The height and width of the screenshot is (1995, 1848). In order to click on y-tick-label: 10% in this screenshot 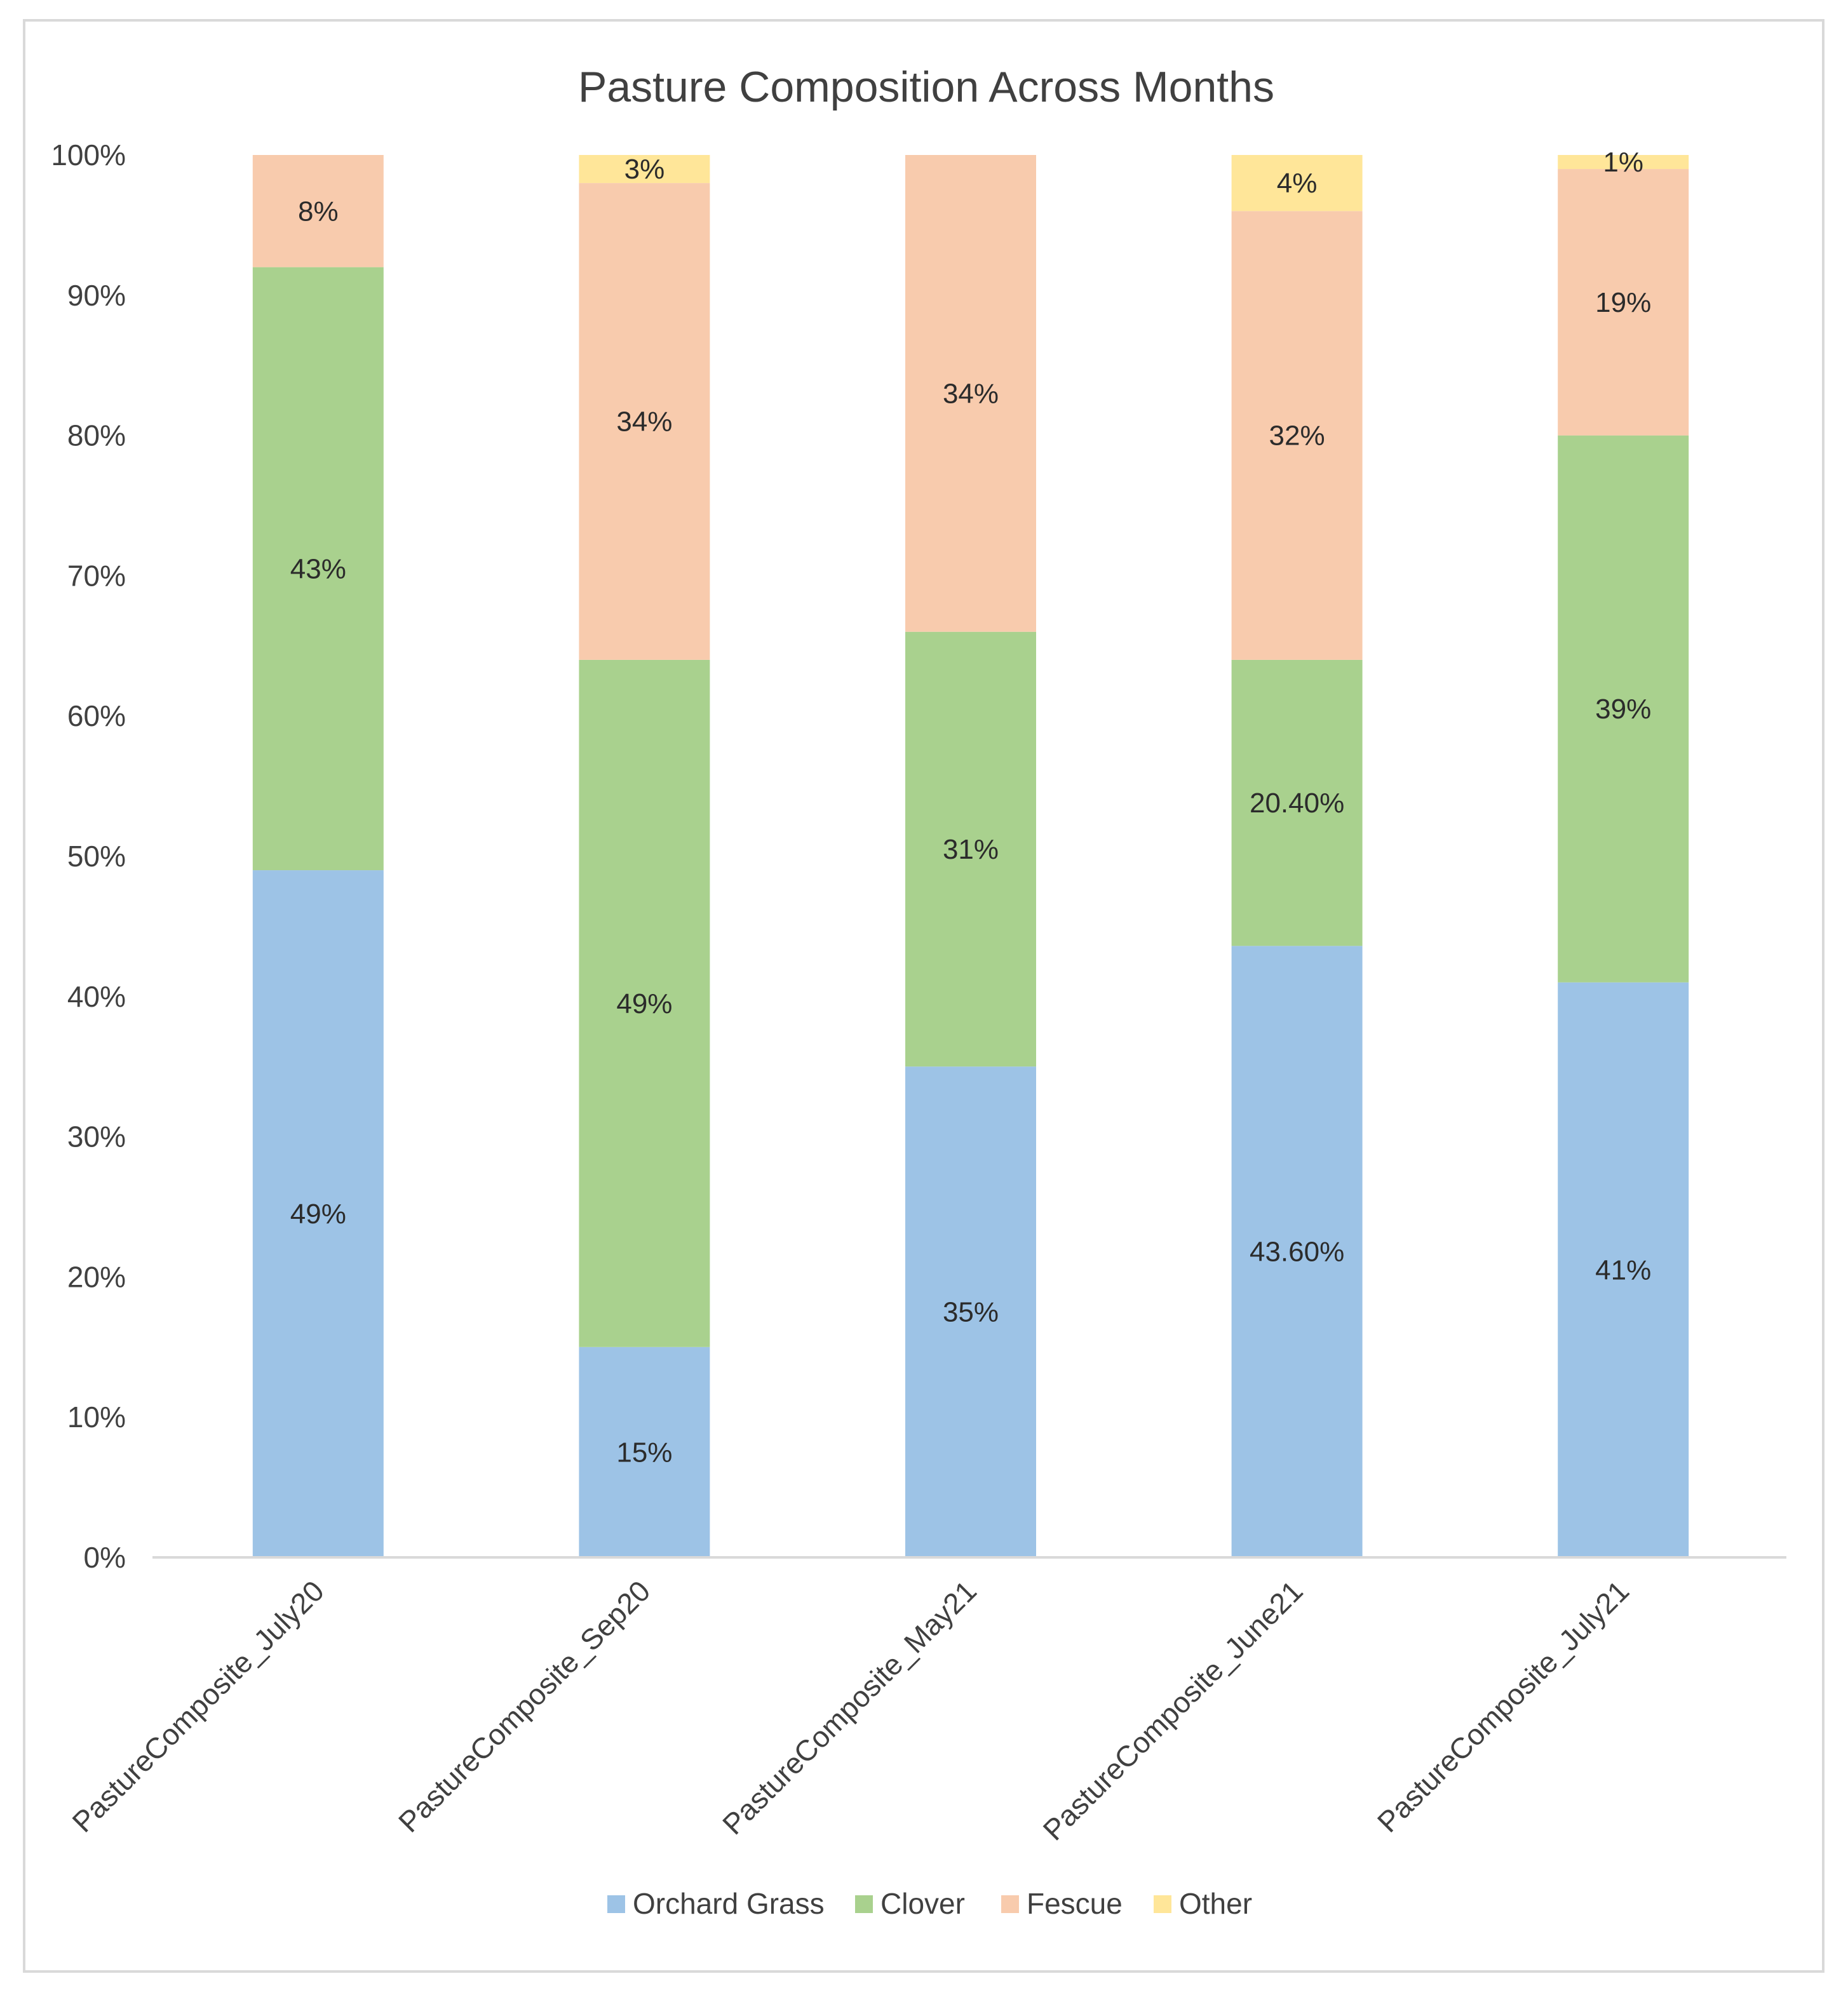, I will do `click(96, 1417)`.